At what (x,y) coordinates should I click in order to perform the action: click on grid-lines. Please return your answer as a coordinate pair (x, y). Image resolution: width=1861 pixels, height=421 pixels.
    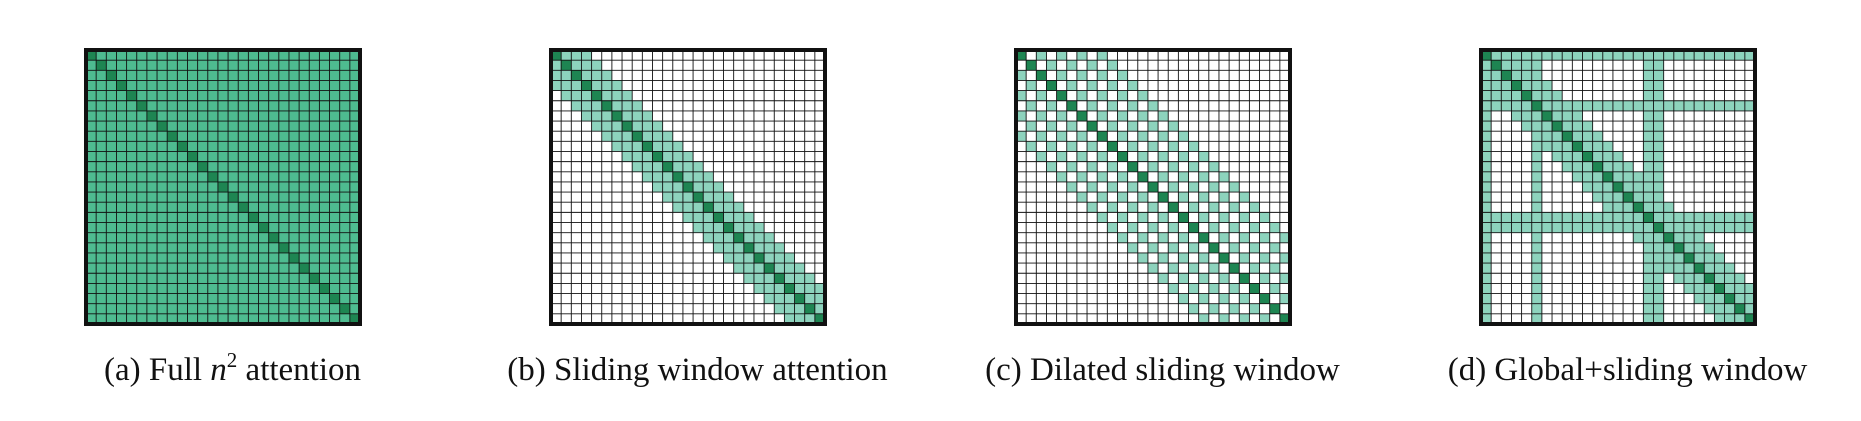
    Looking at the image, I should click on (223, 187).